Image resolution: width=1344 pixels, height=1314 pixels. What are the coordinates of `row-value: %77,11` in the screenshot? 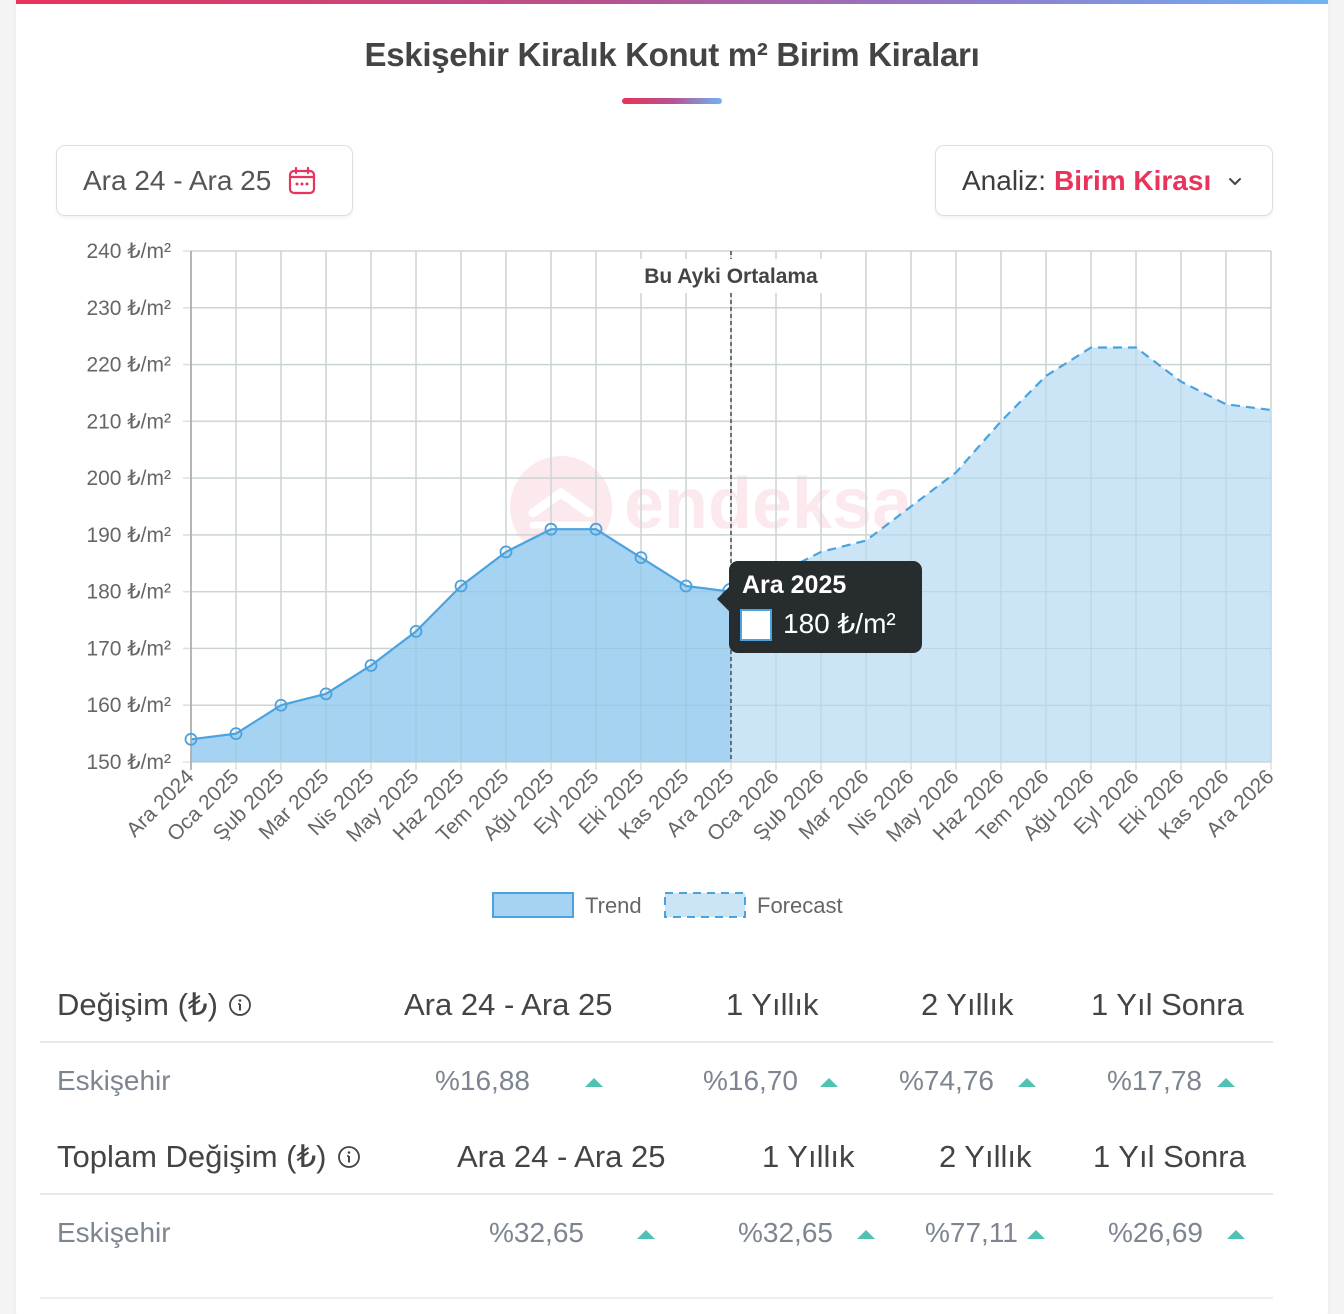 It's located at (971, 1232).